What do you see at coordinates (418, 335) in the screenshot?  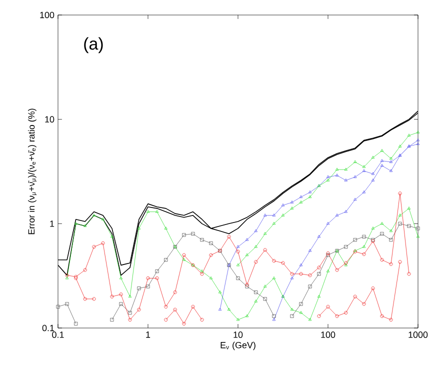 I see `x-tick-label: 1000` at bounding box center [418, 335].